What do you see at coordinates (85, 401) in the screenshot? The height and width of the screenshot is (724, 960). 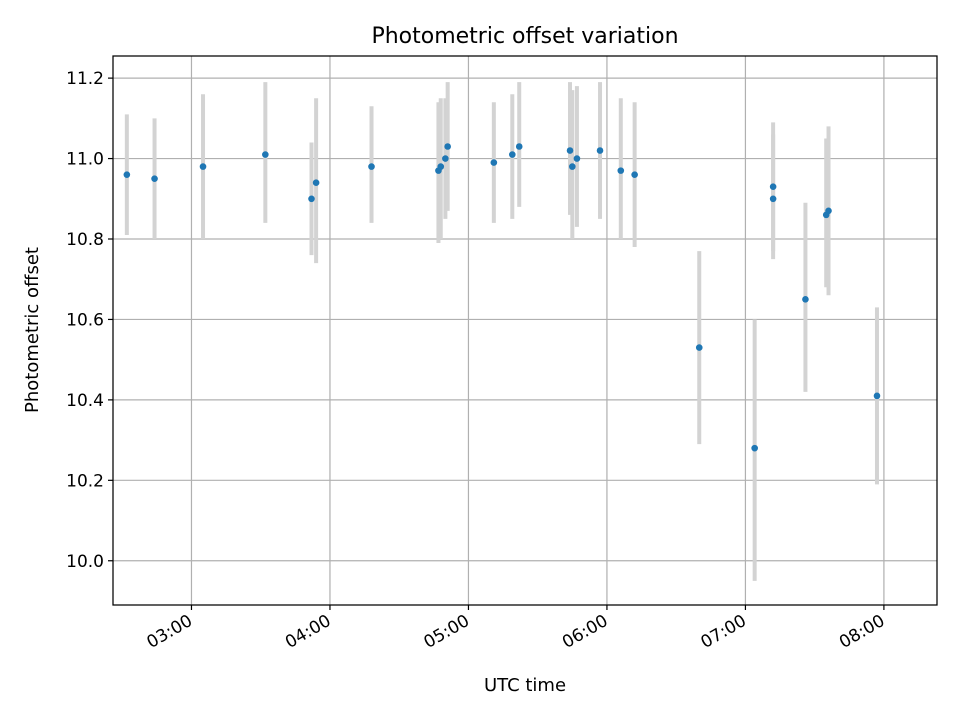 I see `y-tick-label: 10.4` at bounding box center [85, 401].